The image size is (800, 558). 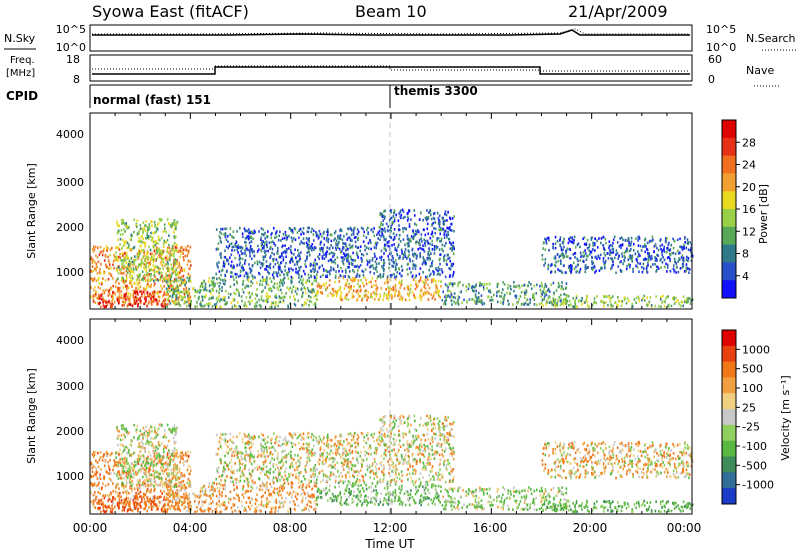 I want to click on noise-panel: N.Sky 10^5 10^0 10^5 10^0 N.Search, so click(x=400, y=38).